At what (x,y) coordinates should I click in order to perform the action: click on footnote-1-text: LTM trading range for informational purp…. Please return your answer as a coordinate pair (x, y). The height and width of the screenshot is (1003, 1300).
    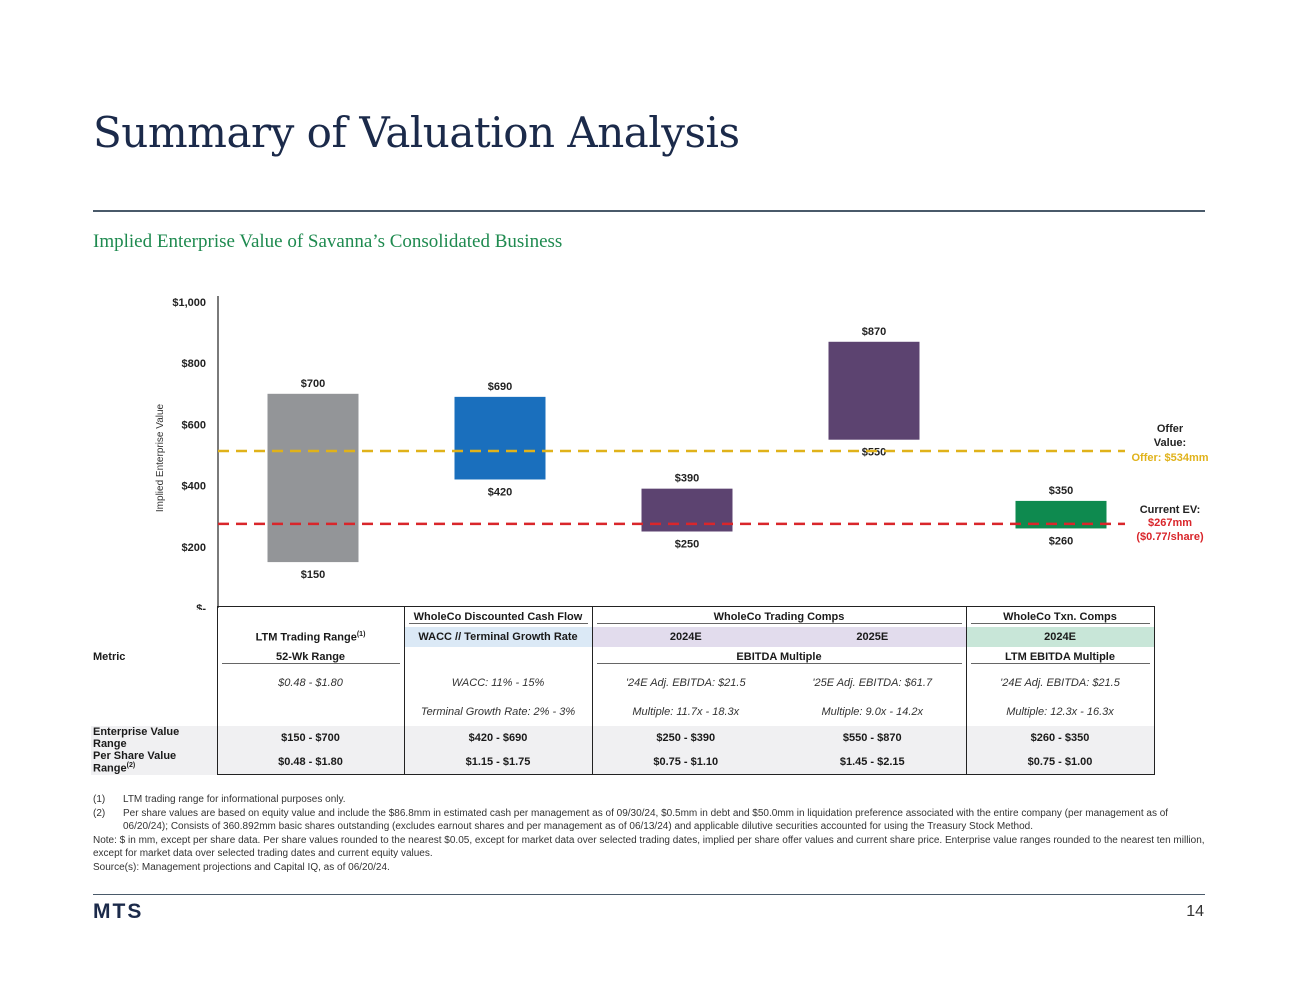
    Looking at the image, I should click on (234, 799).